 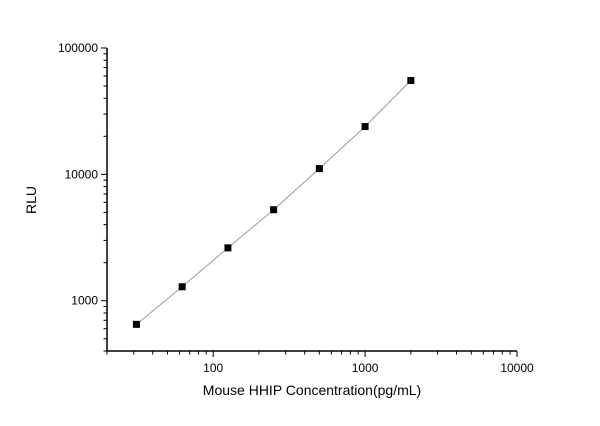 What do you see at coordinates (517, 368) in the screenshot?
I see `x-tick-label: 10000` at bounding box center [517, 368].